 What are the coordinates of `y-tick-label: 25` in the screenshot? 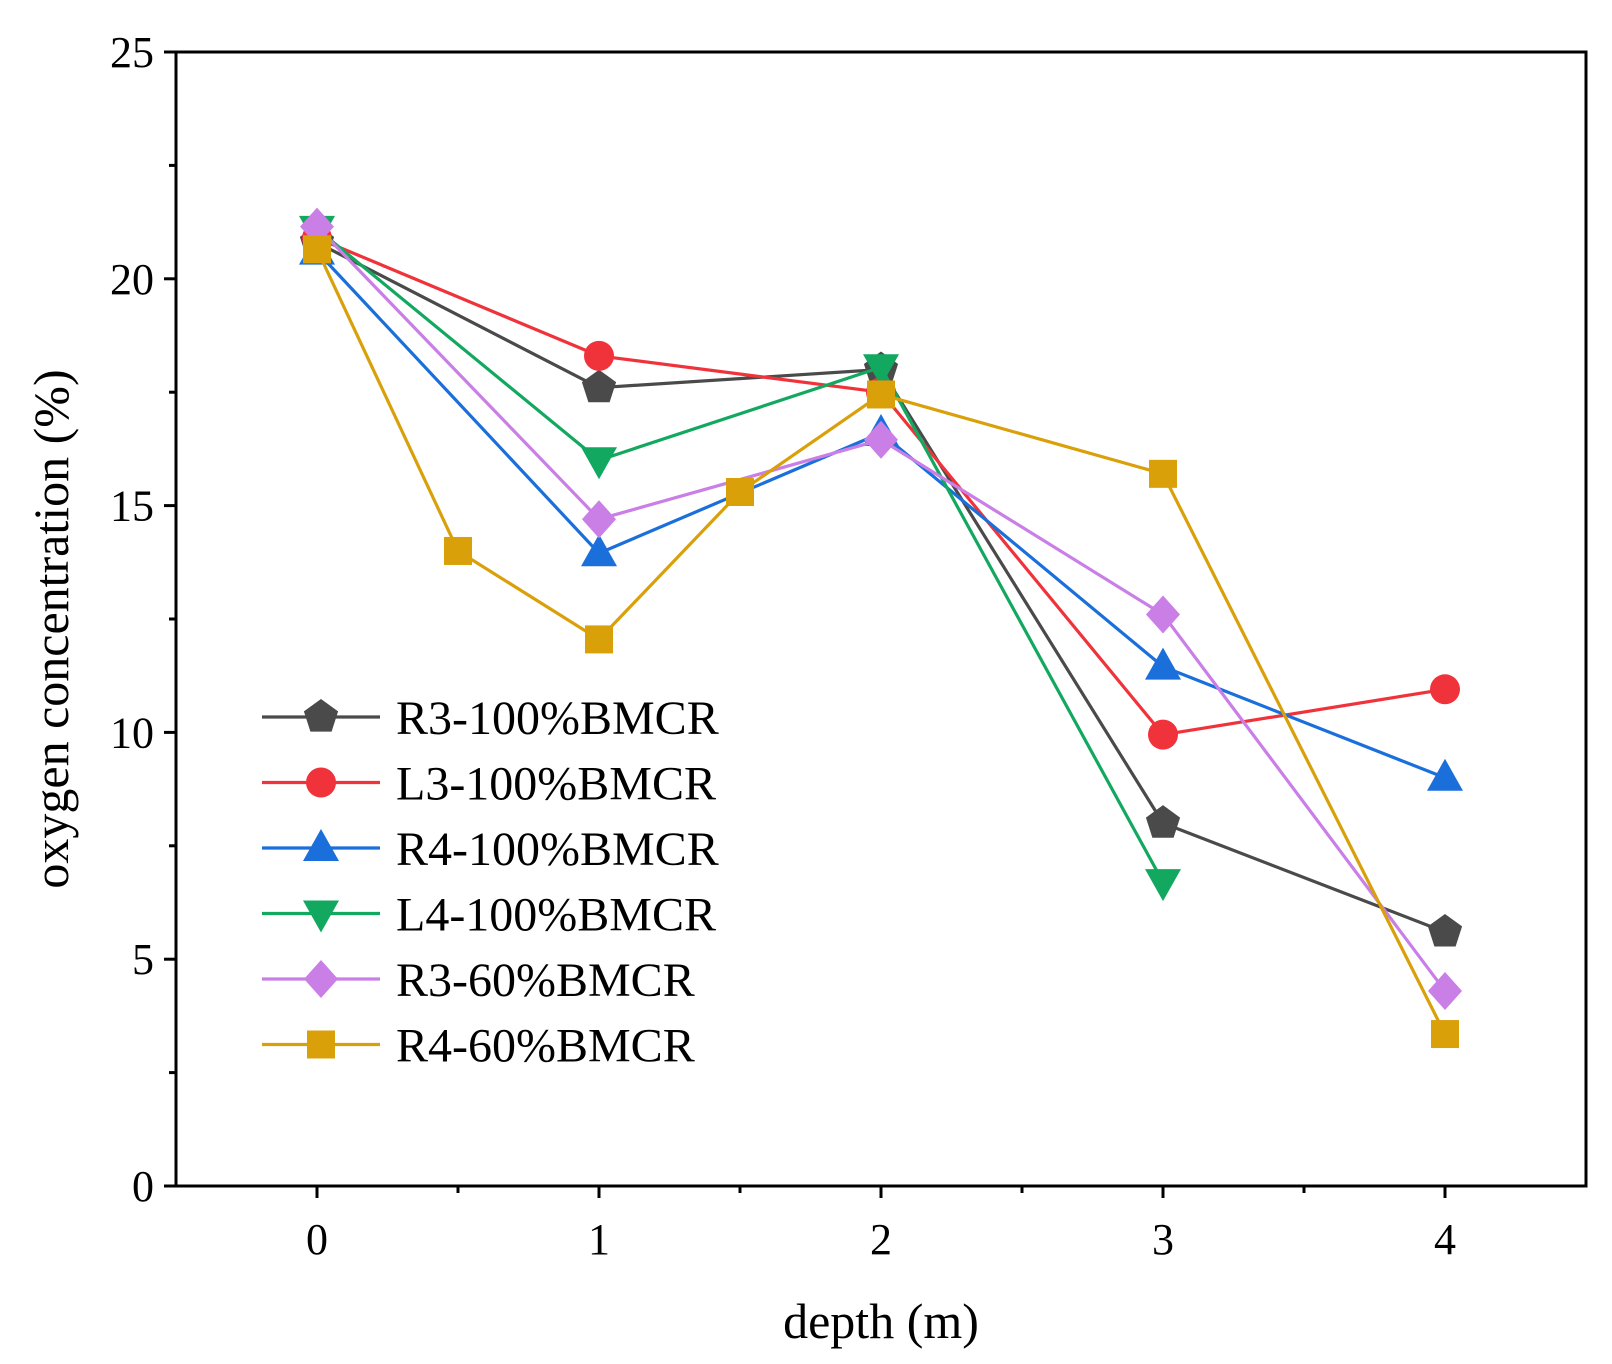 It's located at (132, 52).